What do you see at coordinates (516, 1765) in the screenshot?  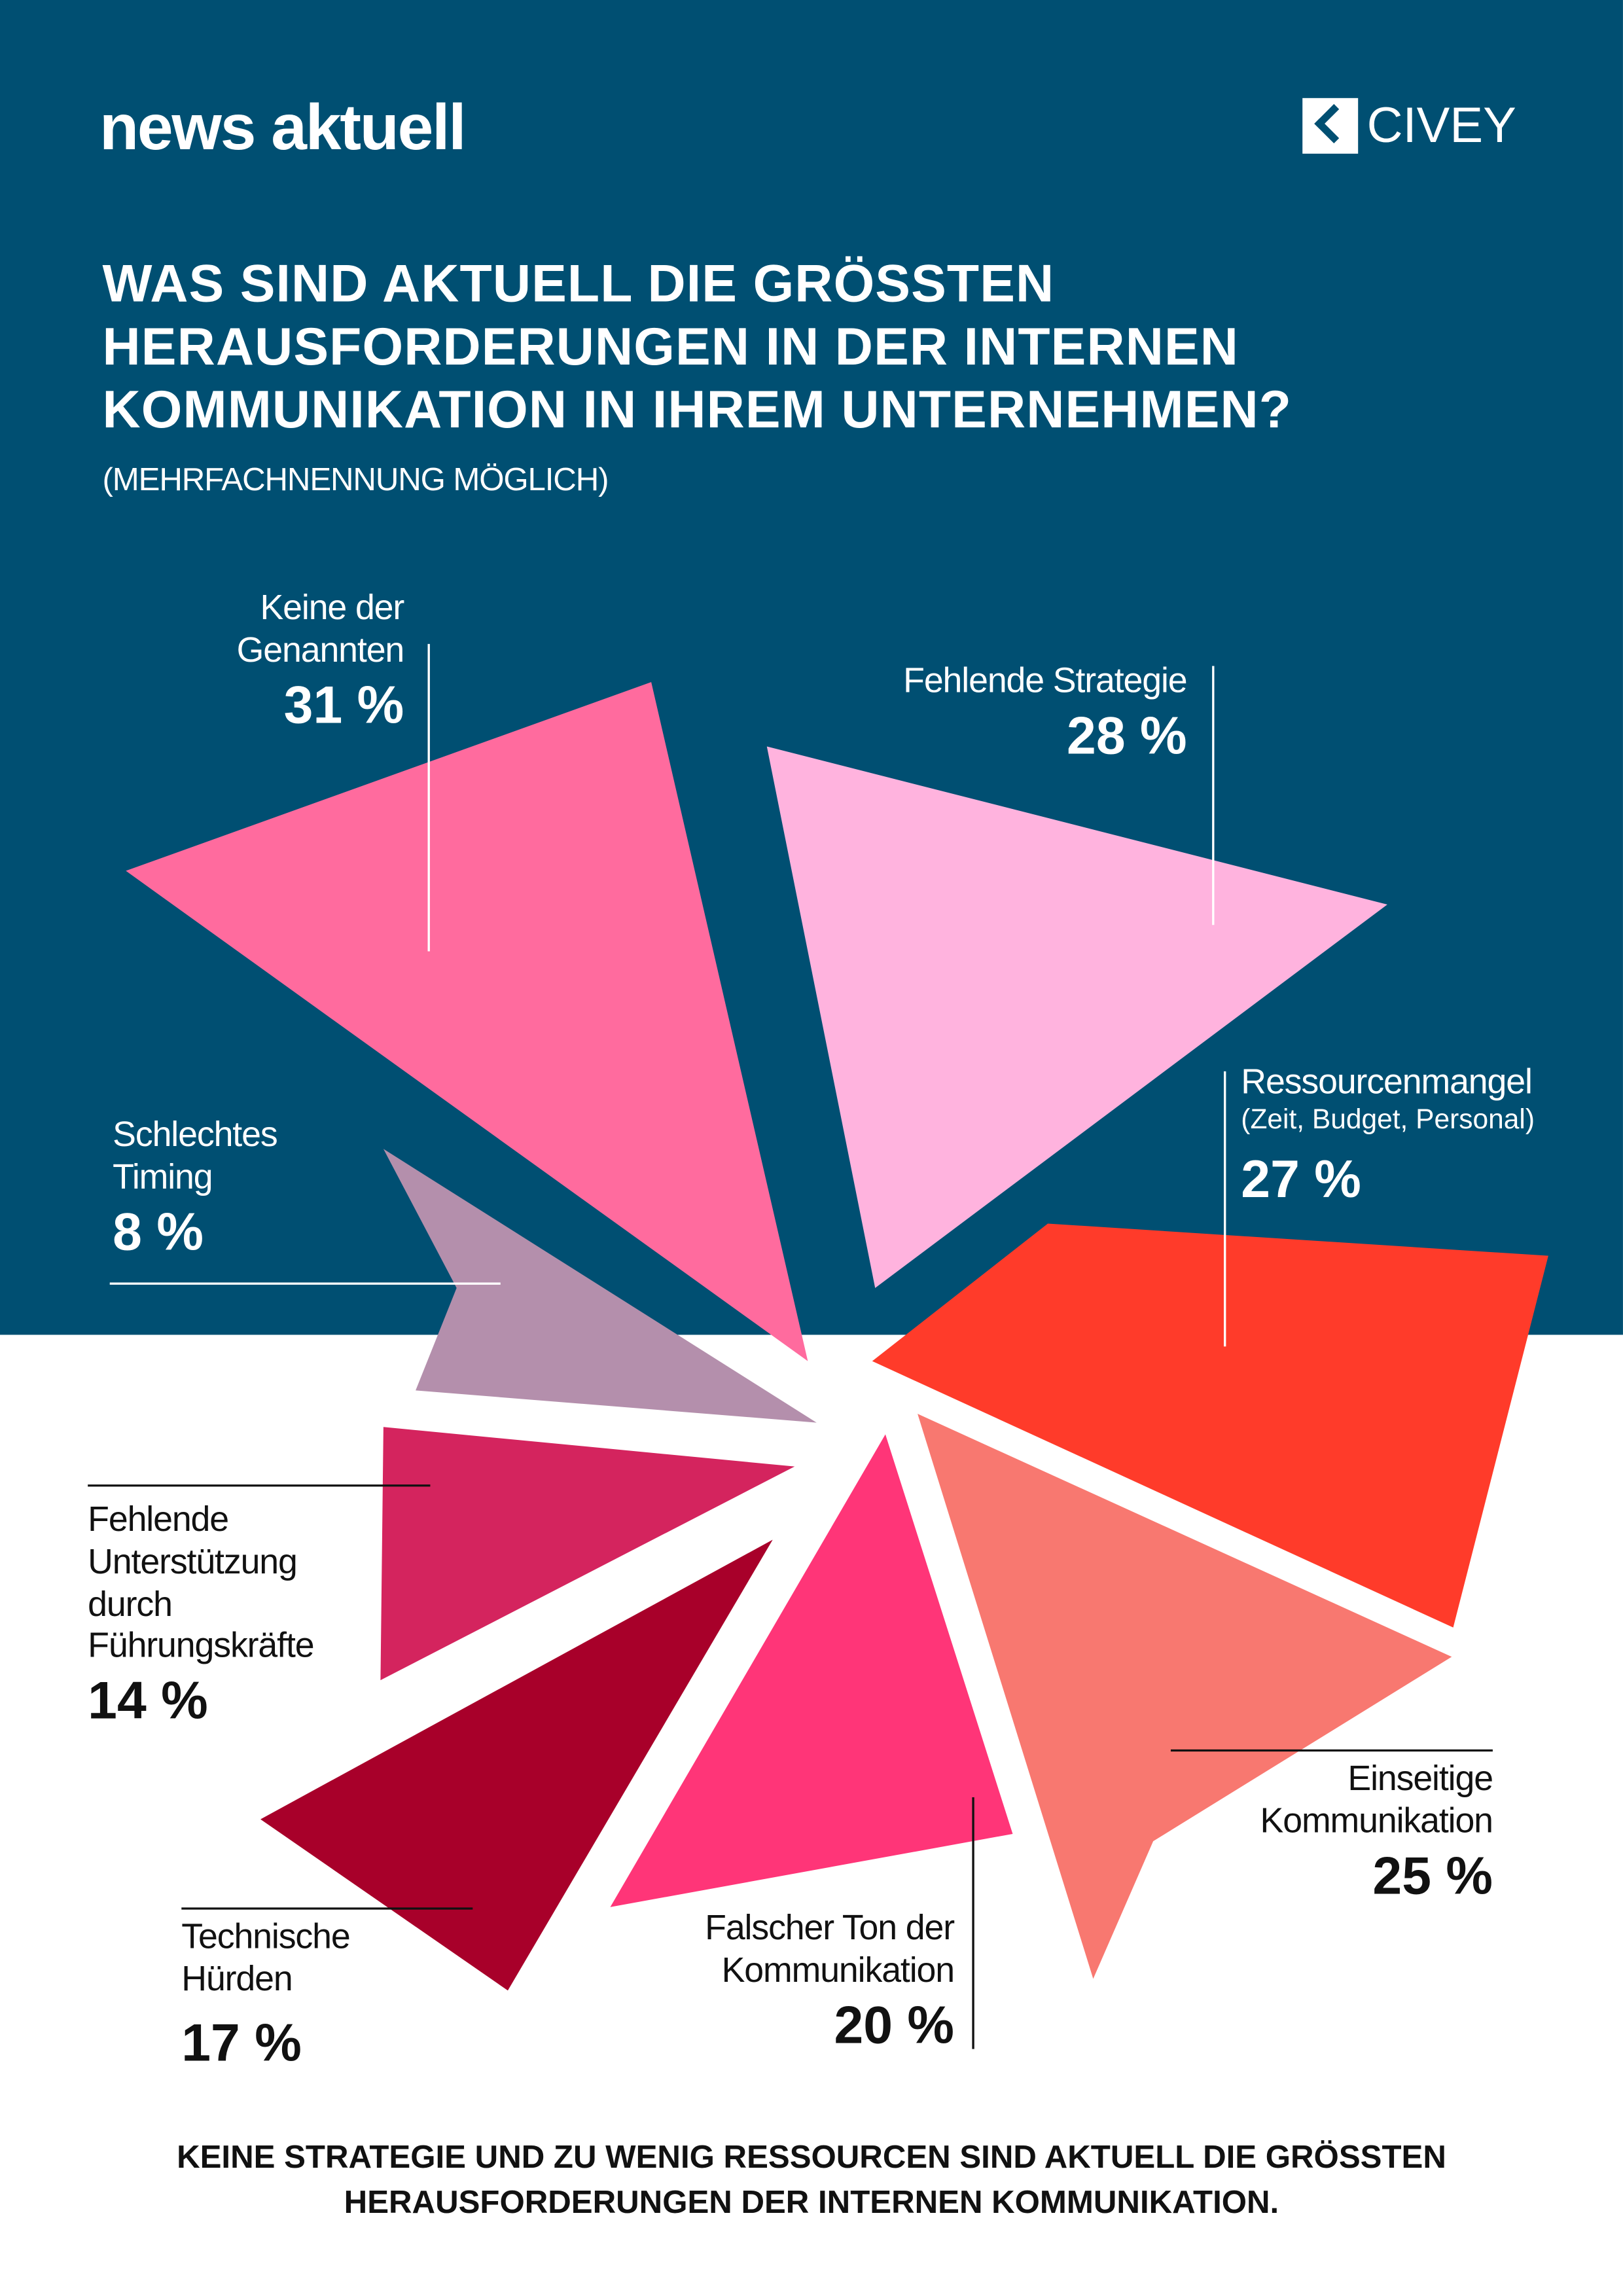 I see `shape-technische-huerden` at bounding box center [516, 1765].